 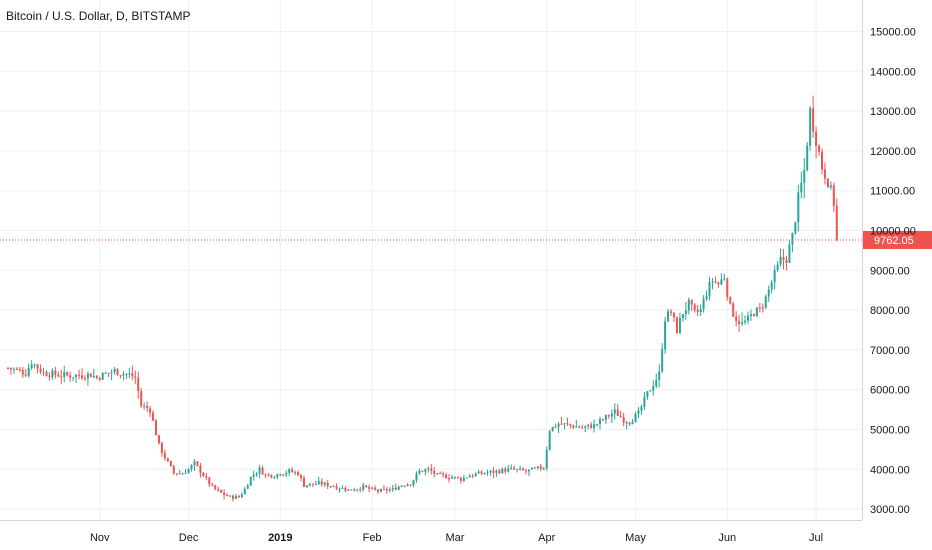 What do you see at coordinates (890, 271) in the screenshot?
I see `y-tick-label: 9000.00` at bounding box center [890, 271].